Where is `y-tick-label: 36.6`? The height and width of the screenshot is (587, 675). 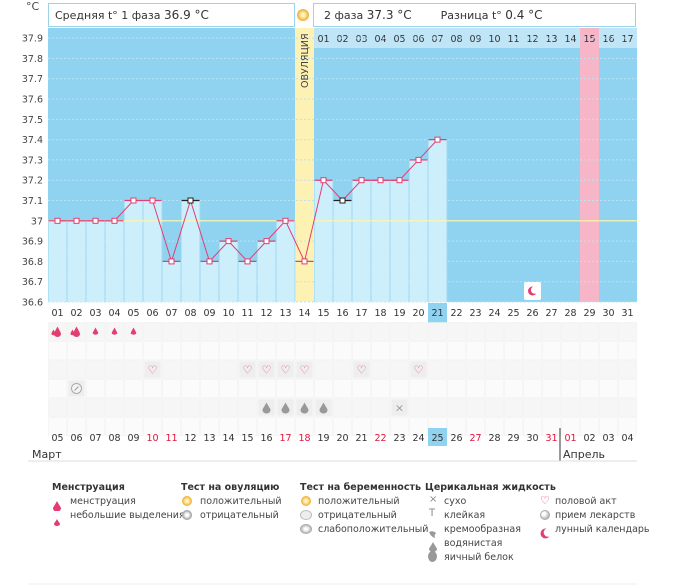
y-tick-label: 36.6 is located at coordinates (32, 303).